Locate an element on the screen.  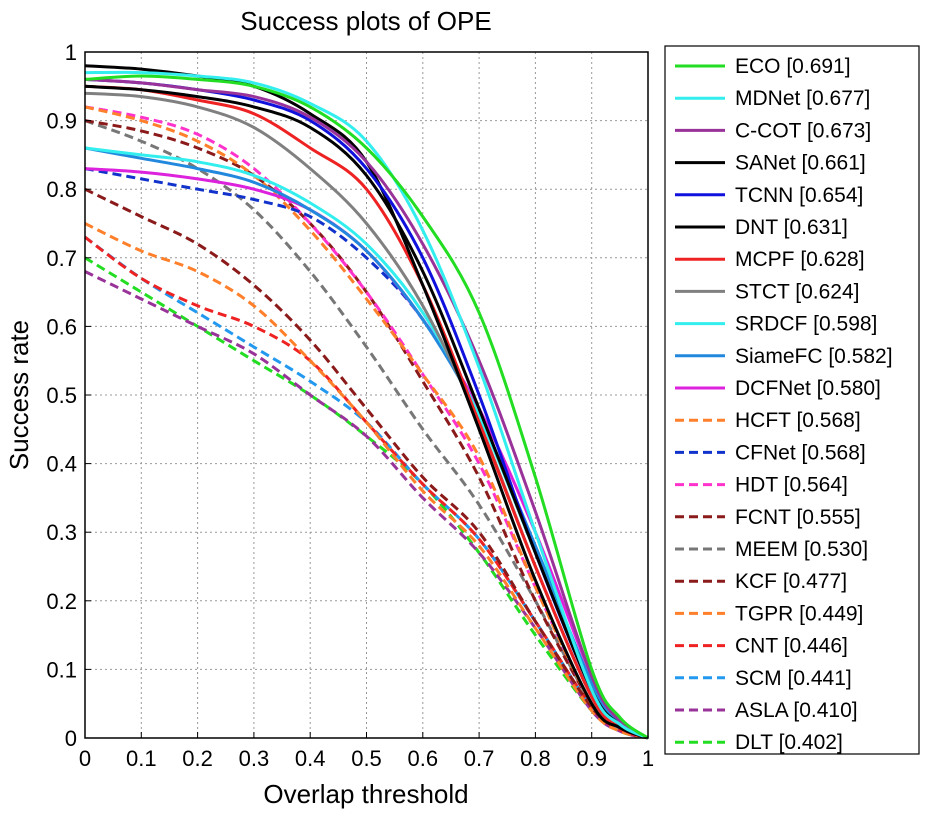
legend-entry: HDT [0.564] is located at coordinates (791, 485).